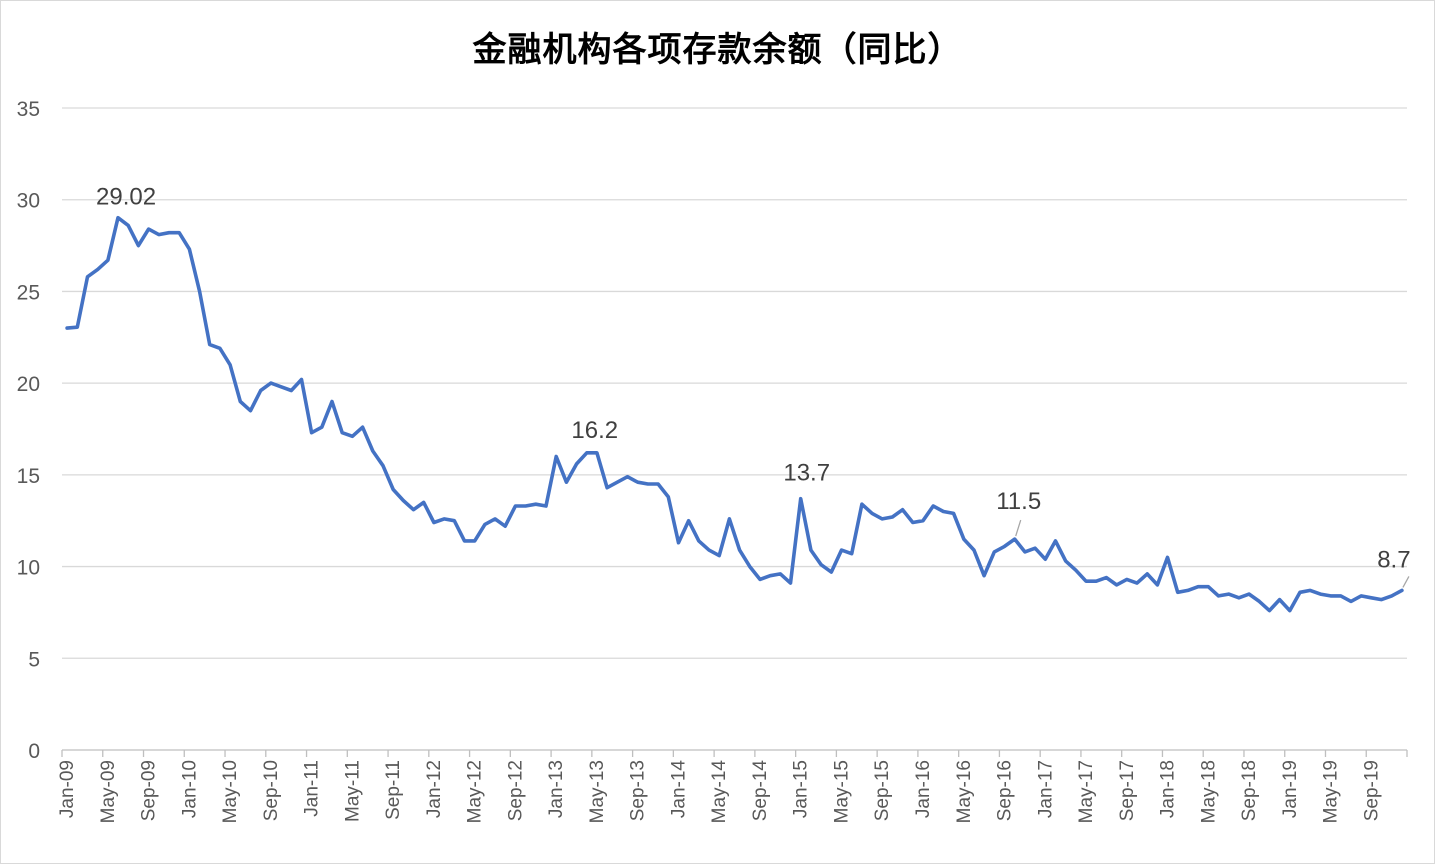 The image size is (1435, 864). I want to click on x-tick-label: Sep-14, so click(760, 791).